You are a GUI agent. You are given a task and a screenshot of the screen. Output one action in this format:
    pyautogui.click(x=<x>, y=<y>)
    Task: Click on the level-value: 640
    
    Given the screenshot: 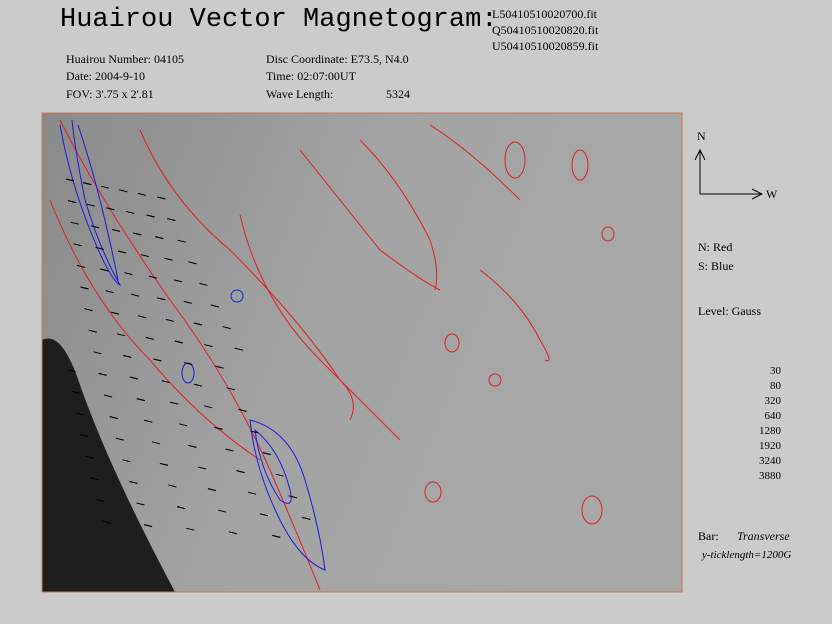 What is the action you would take?
    pyautogui.click(x=773, y=416)
    